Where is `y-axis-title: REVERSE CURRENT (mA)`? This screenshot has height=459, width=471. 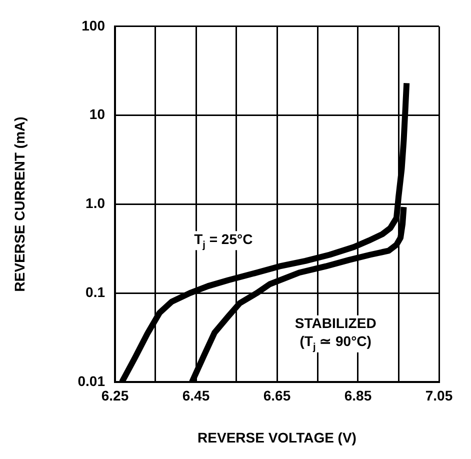
y-axis-title: REVERSE CURRENT (mA) is located at coordinates (19, 204).